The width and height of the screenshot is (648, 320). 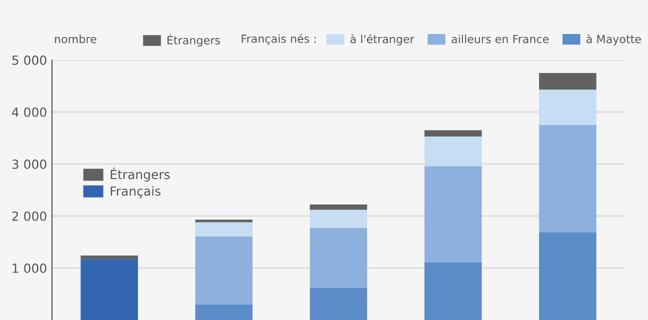 I want to click on legend-label: ailleurs en France, so click(x=500, y=39).